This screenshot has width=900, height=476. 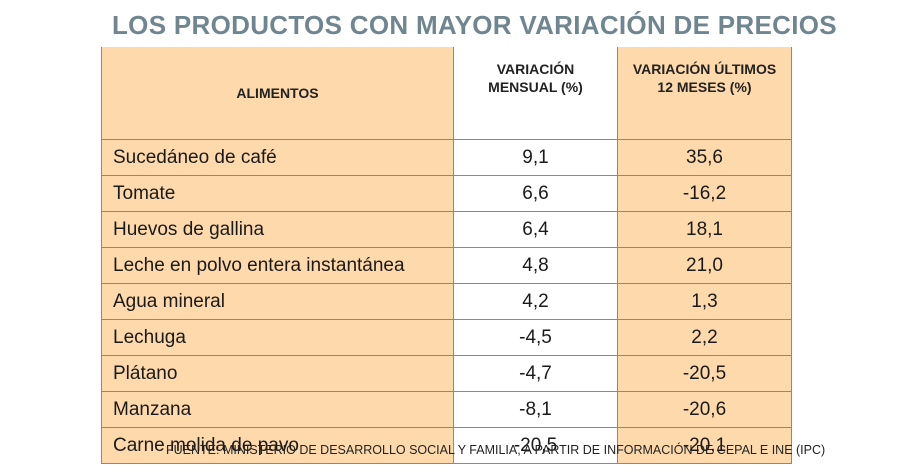 I want to click on cell-monthly: -4,7, so click(x=535, y=373).